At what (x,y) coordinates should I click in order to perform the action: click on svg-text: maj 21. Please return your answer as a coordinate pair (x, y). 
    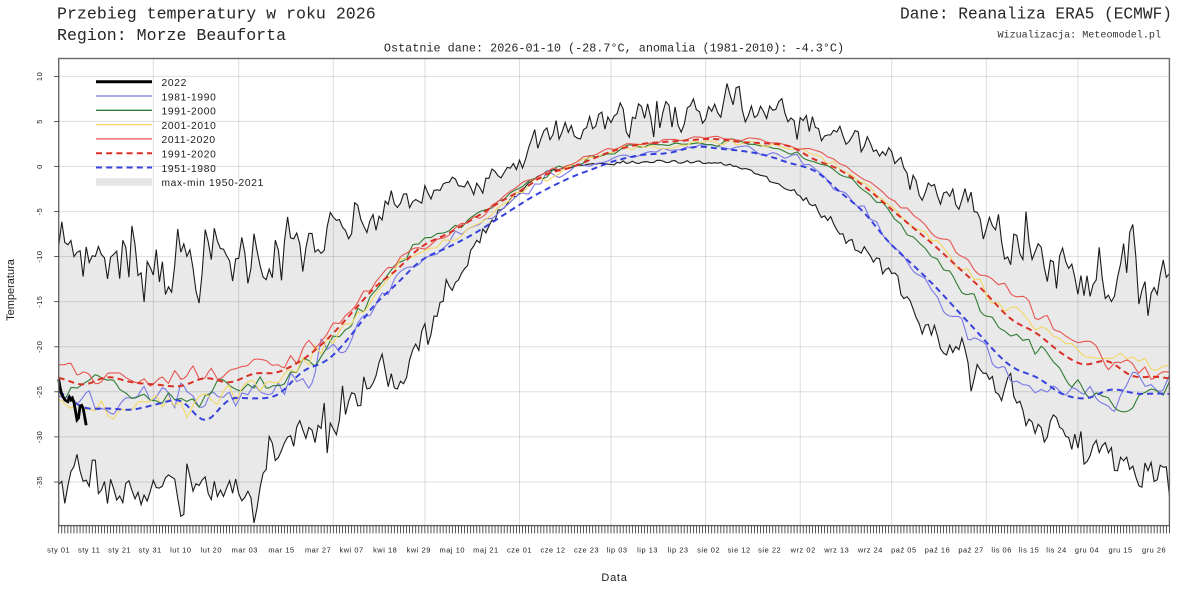
    Looking at the image, I should click on (485, 550).